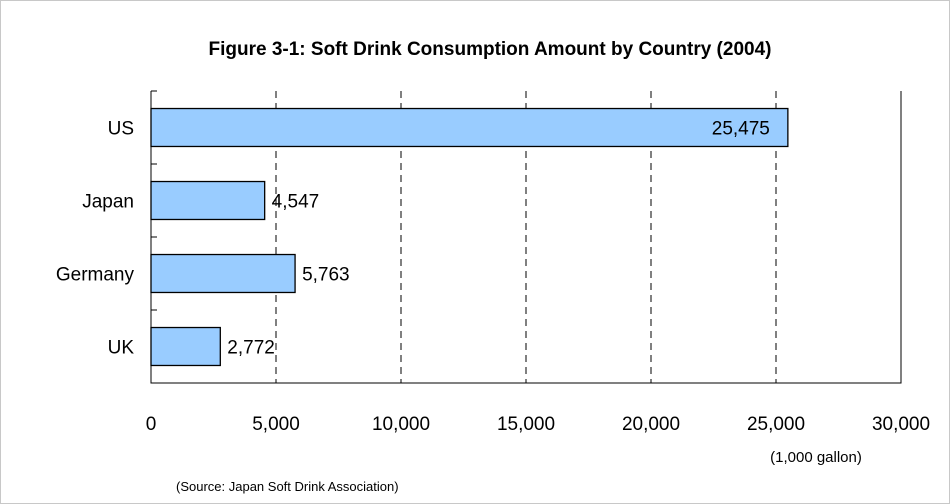 The image size is (950, 504). I want to click on bar-us, so click(469, 127).